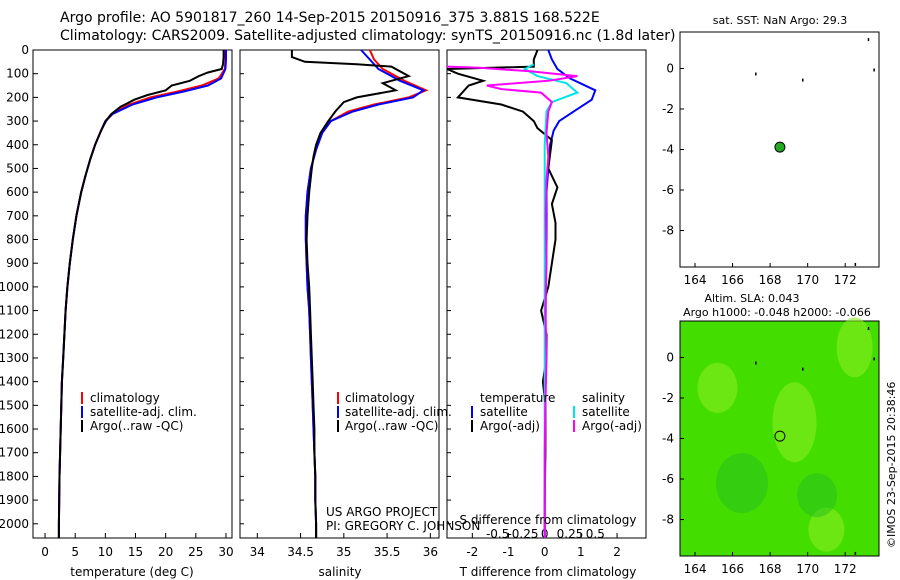 This screenshot has height=580, width=900. What do you see at coordinates (25, 50) in the screenshot?
I see `depth-tick-label: 0` at bounding box center [25, 50].